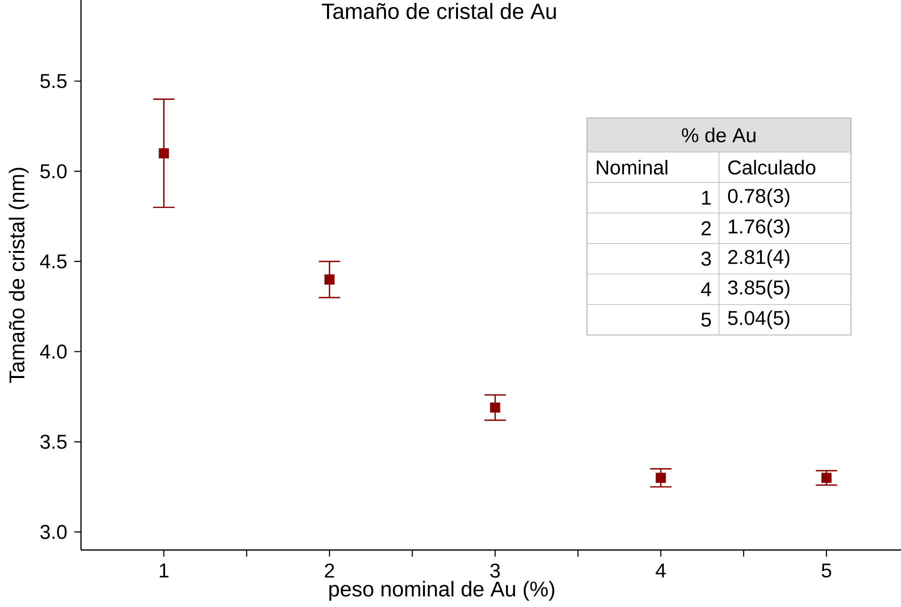  Describe the element at coordinates (53, 351) in the screenshot. I see `y-tick-label: 4.0` at that location.